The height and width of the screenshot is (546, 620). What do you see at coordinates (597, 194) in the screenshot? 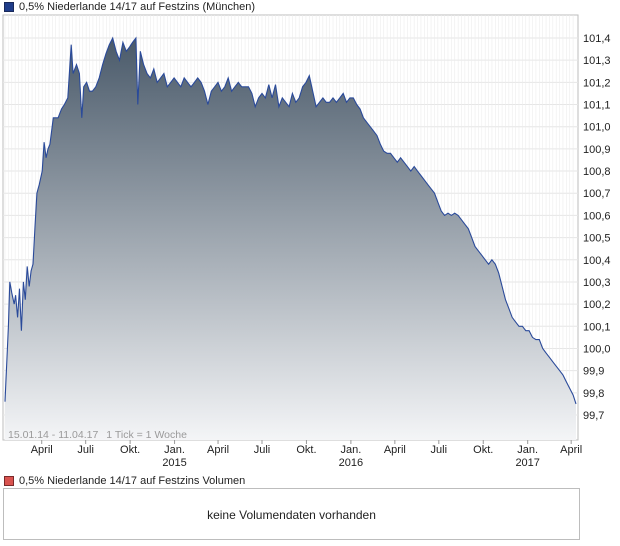
I see `y-tick-label: 100,7` at bounding box center [597, 194].